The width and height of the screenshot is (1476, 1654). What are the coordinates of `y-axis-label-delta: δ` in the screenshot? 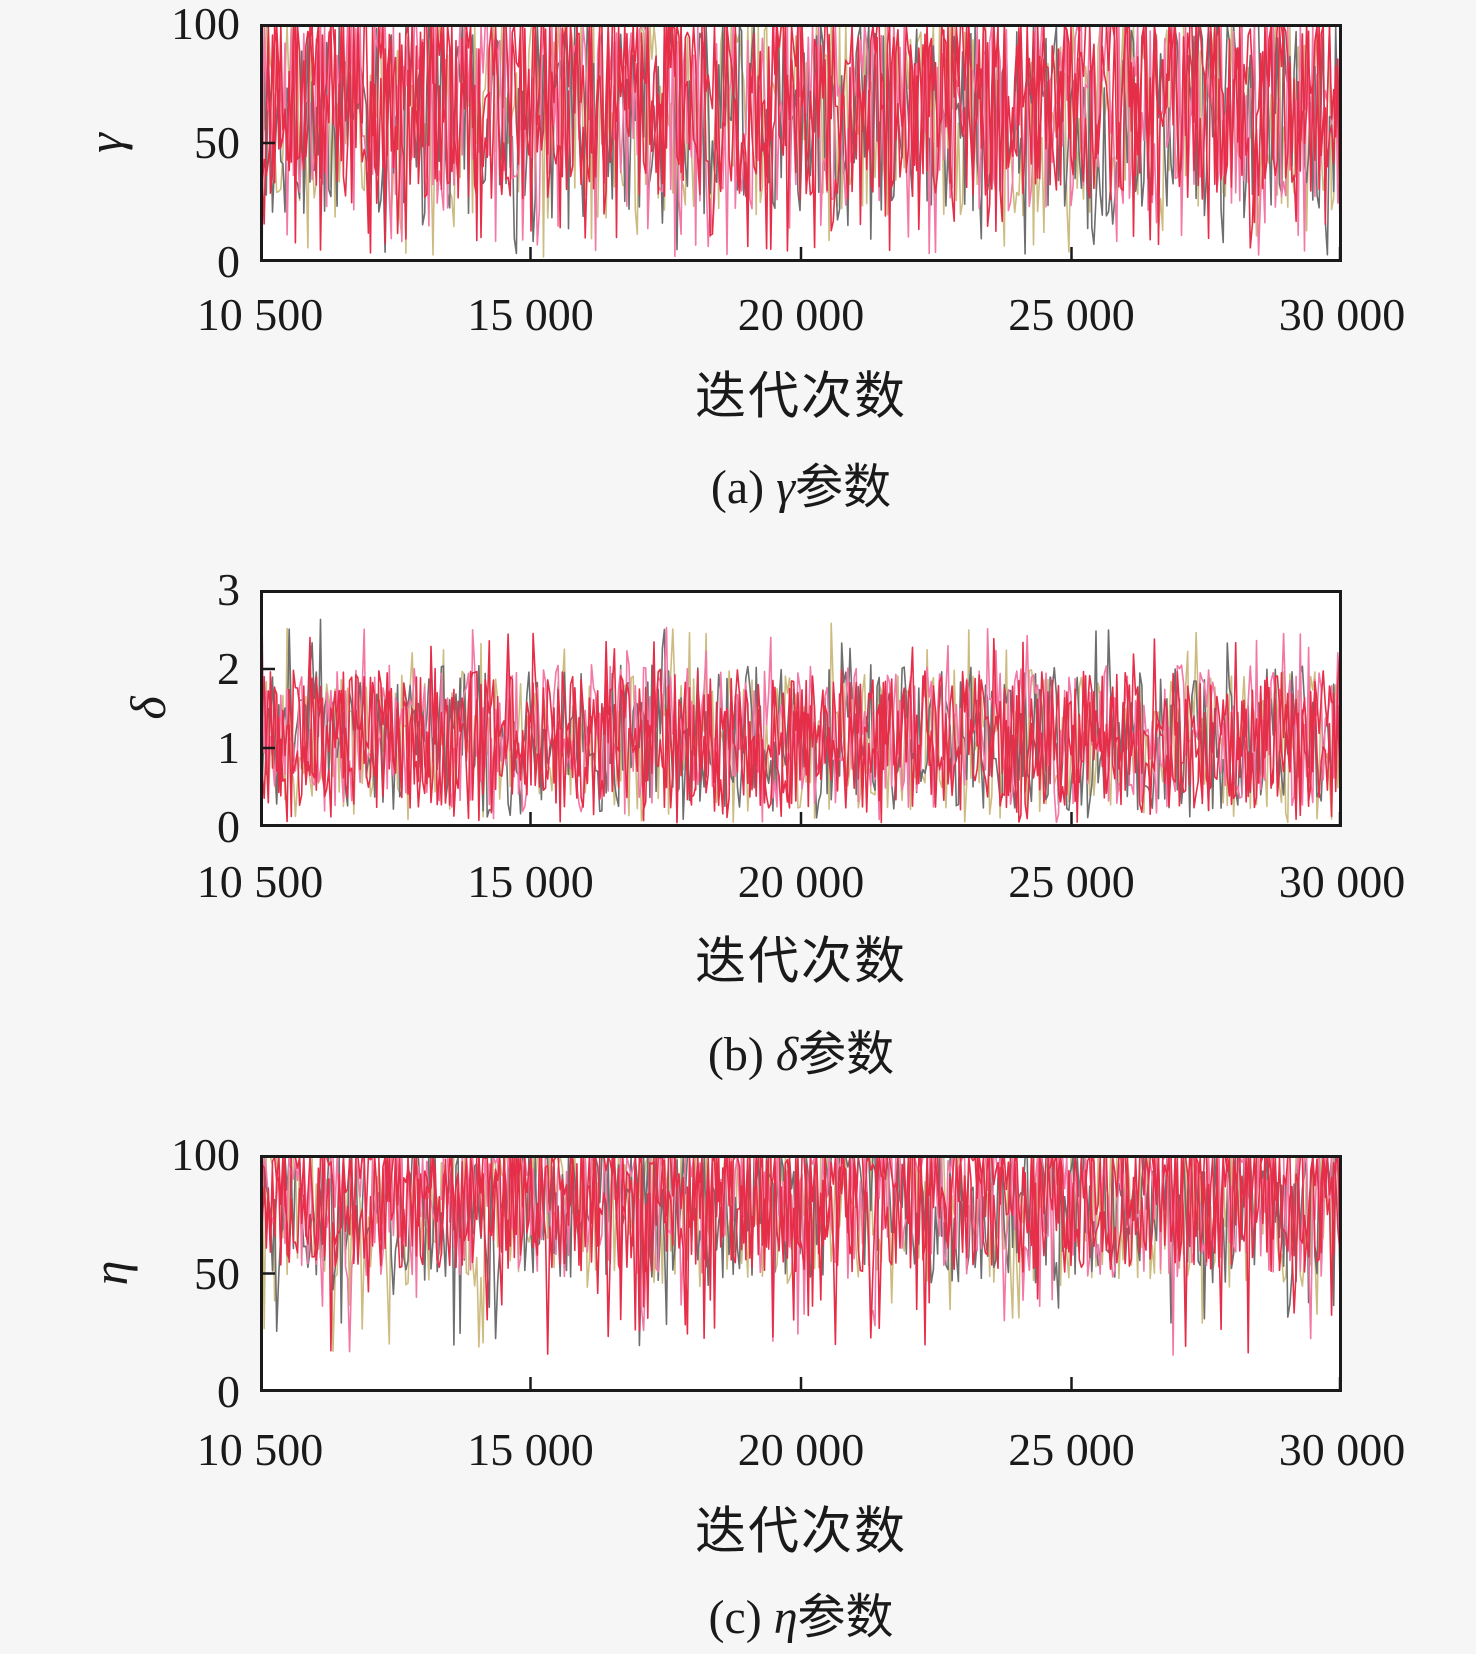 It's located at (148, 708).